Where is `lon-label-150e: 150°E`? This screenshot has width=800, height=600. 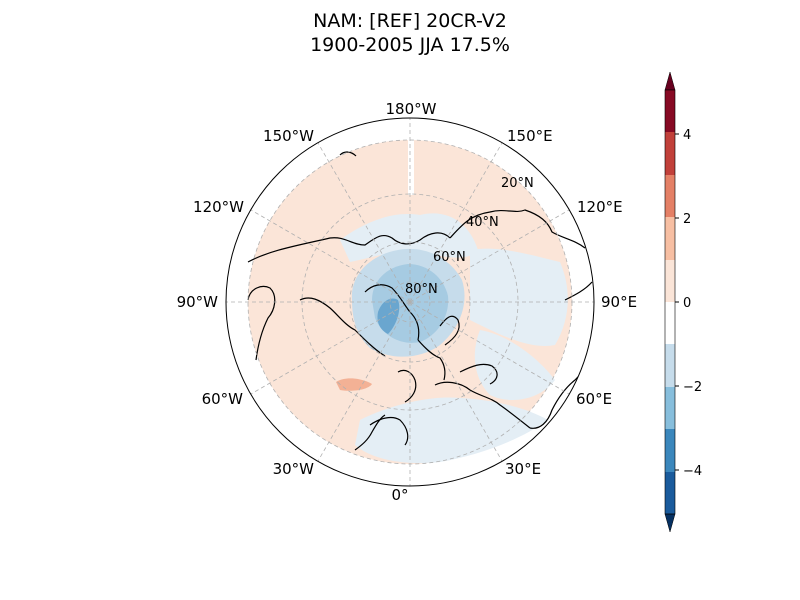 lon-label-150e: 150°E is located at coordinates (530, 136).